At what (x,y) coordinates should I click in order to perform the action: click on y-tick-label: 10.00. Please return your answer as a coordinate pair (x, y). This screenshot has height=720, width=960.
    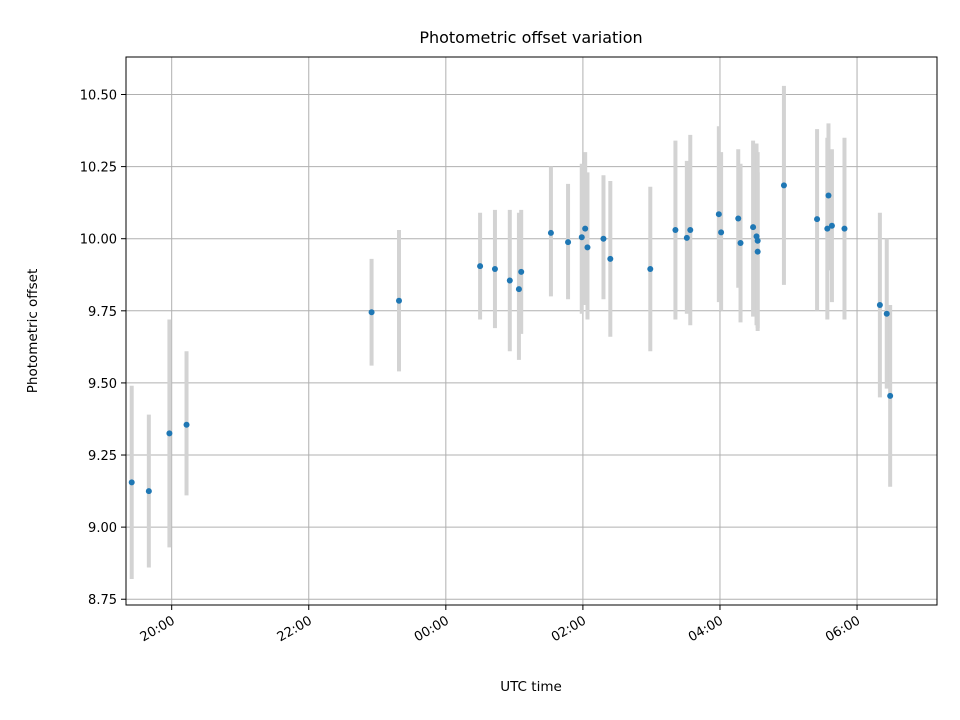
    Looking at the image, I should click on (98, 240).